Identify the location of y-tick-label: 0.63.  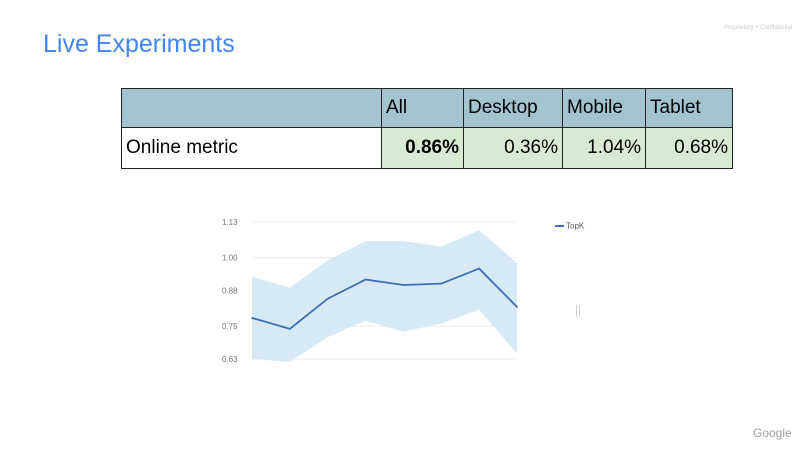
(230, 359).